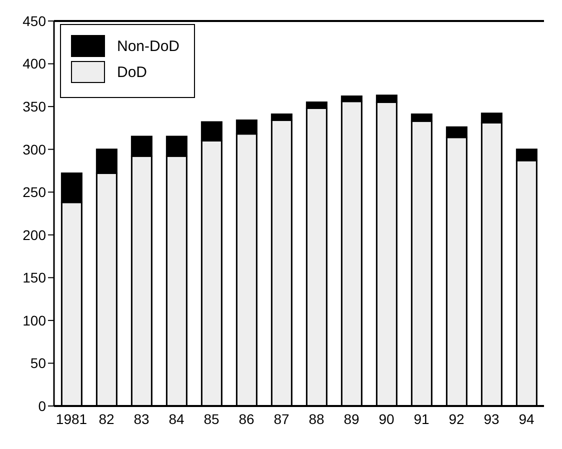 Image resolution: width=562 pixels, height=449 pixels. I want to click on y-tick-label: 400, so click(34, 64).